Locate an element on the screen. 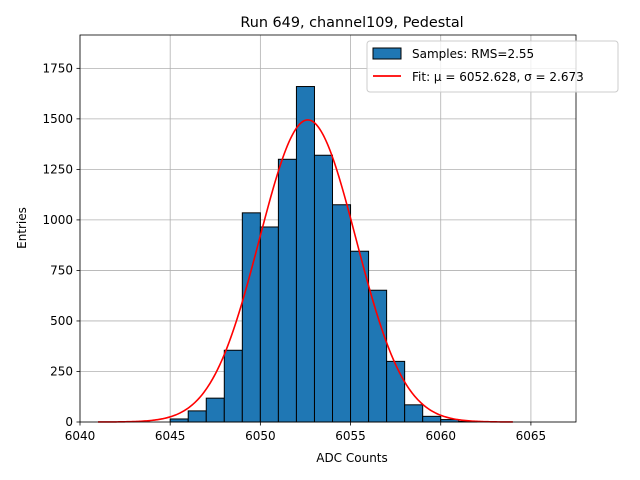 The image size is (640, 480). y-axis-ticks: 0 250 500 750 1000 1250 1500 1750 is located at coordinates (61, 245).